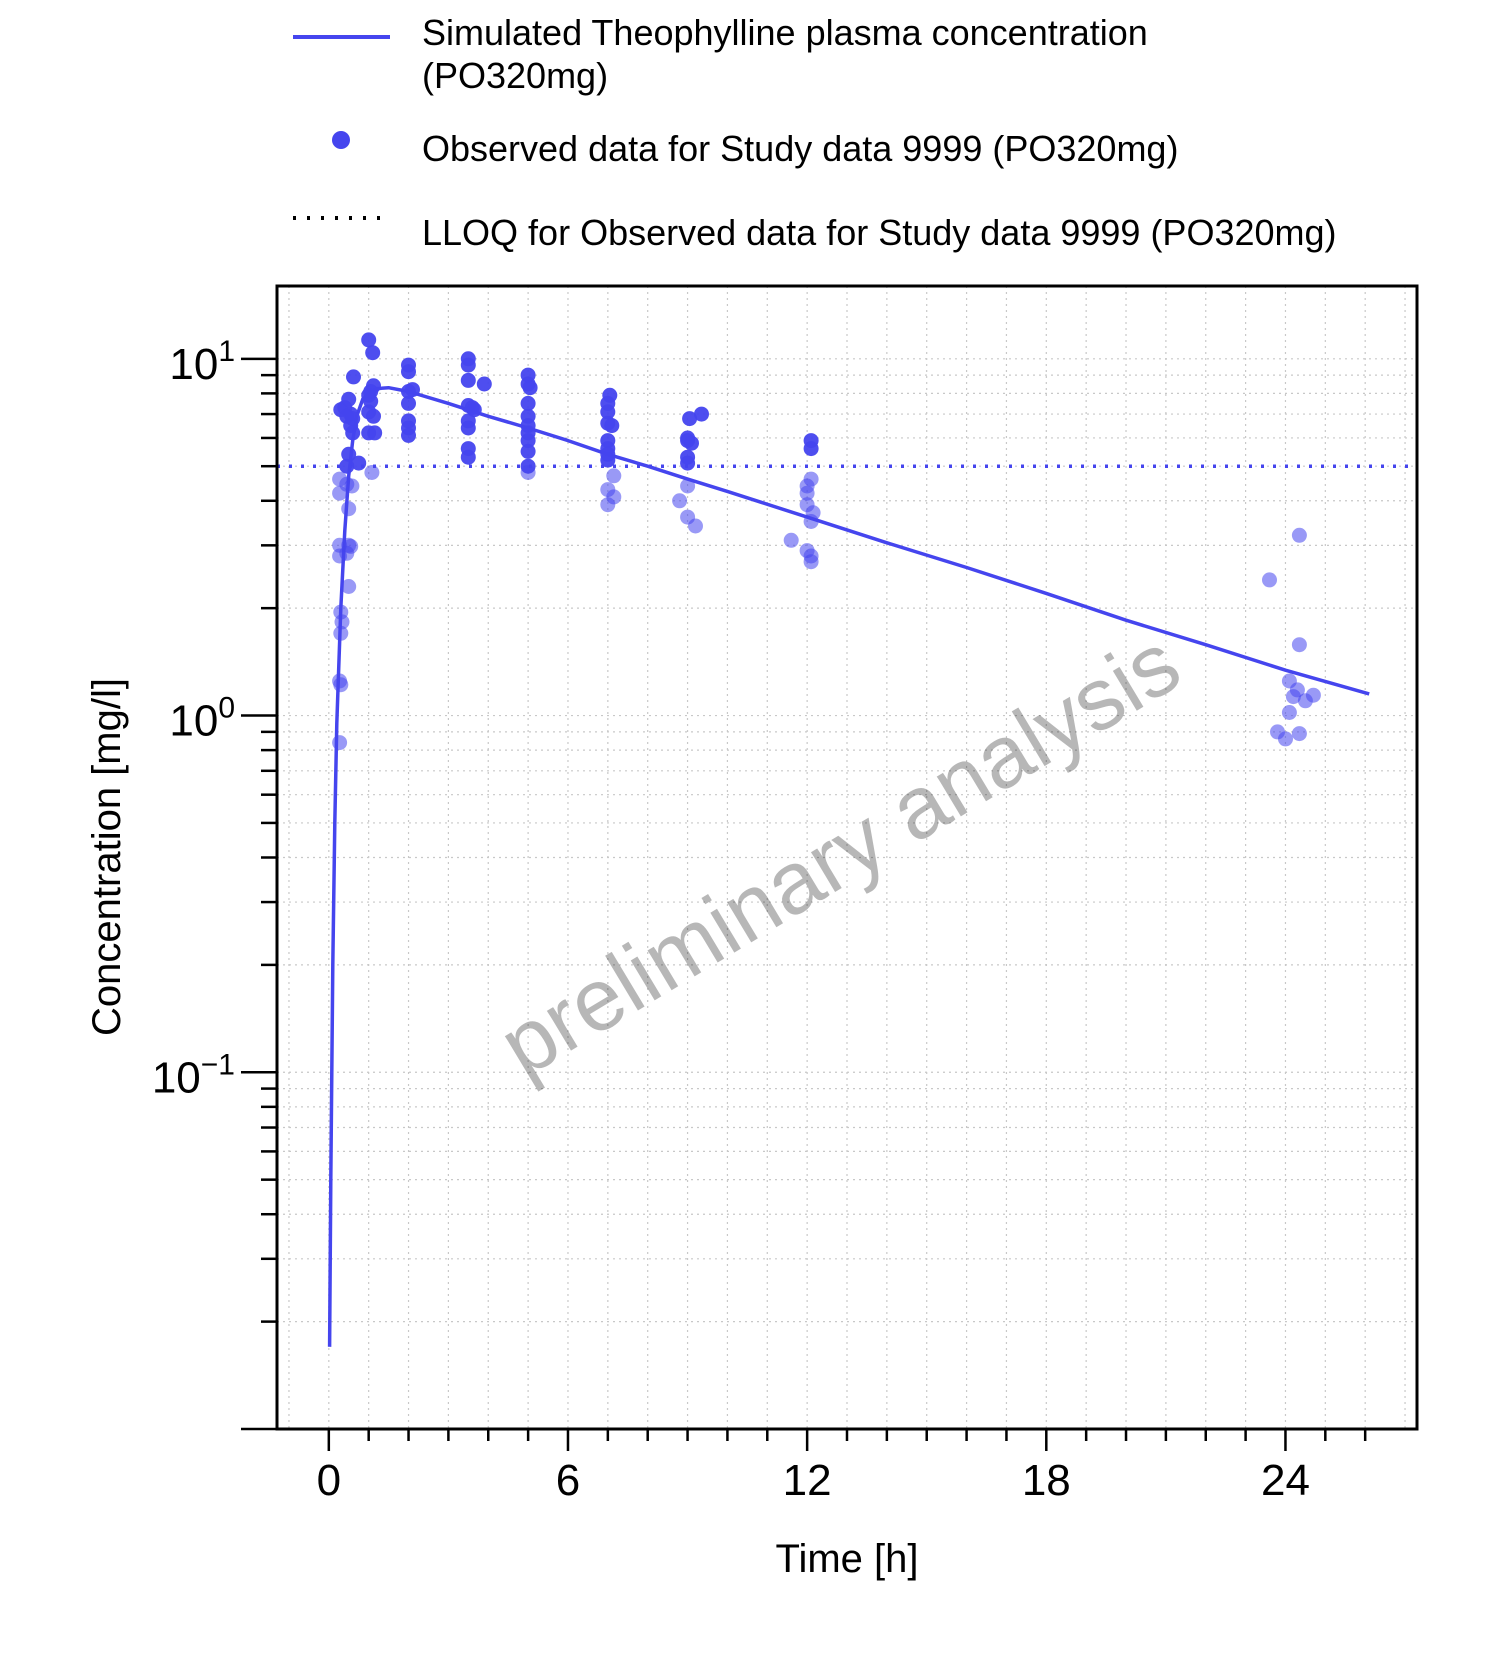 Image resolution: width=1500 pixels, height=1661 pixels. Describe the element at coordinates (107, 857) in the screenshot. I see `y-axis-title: Concentration [mg/l]` at that location.